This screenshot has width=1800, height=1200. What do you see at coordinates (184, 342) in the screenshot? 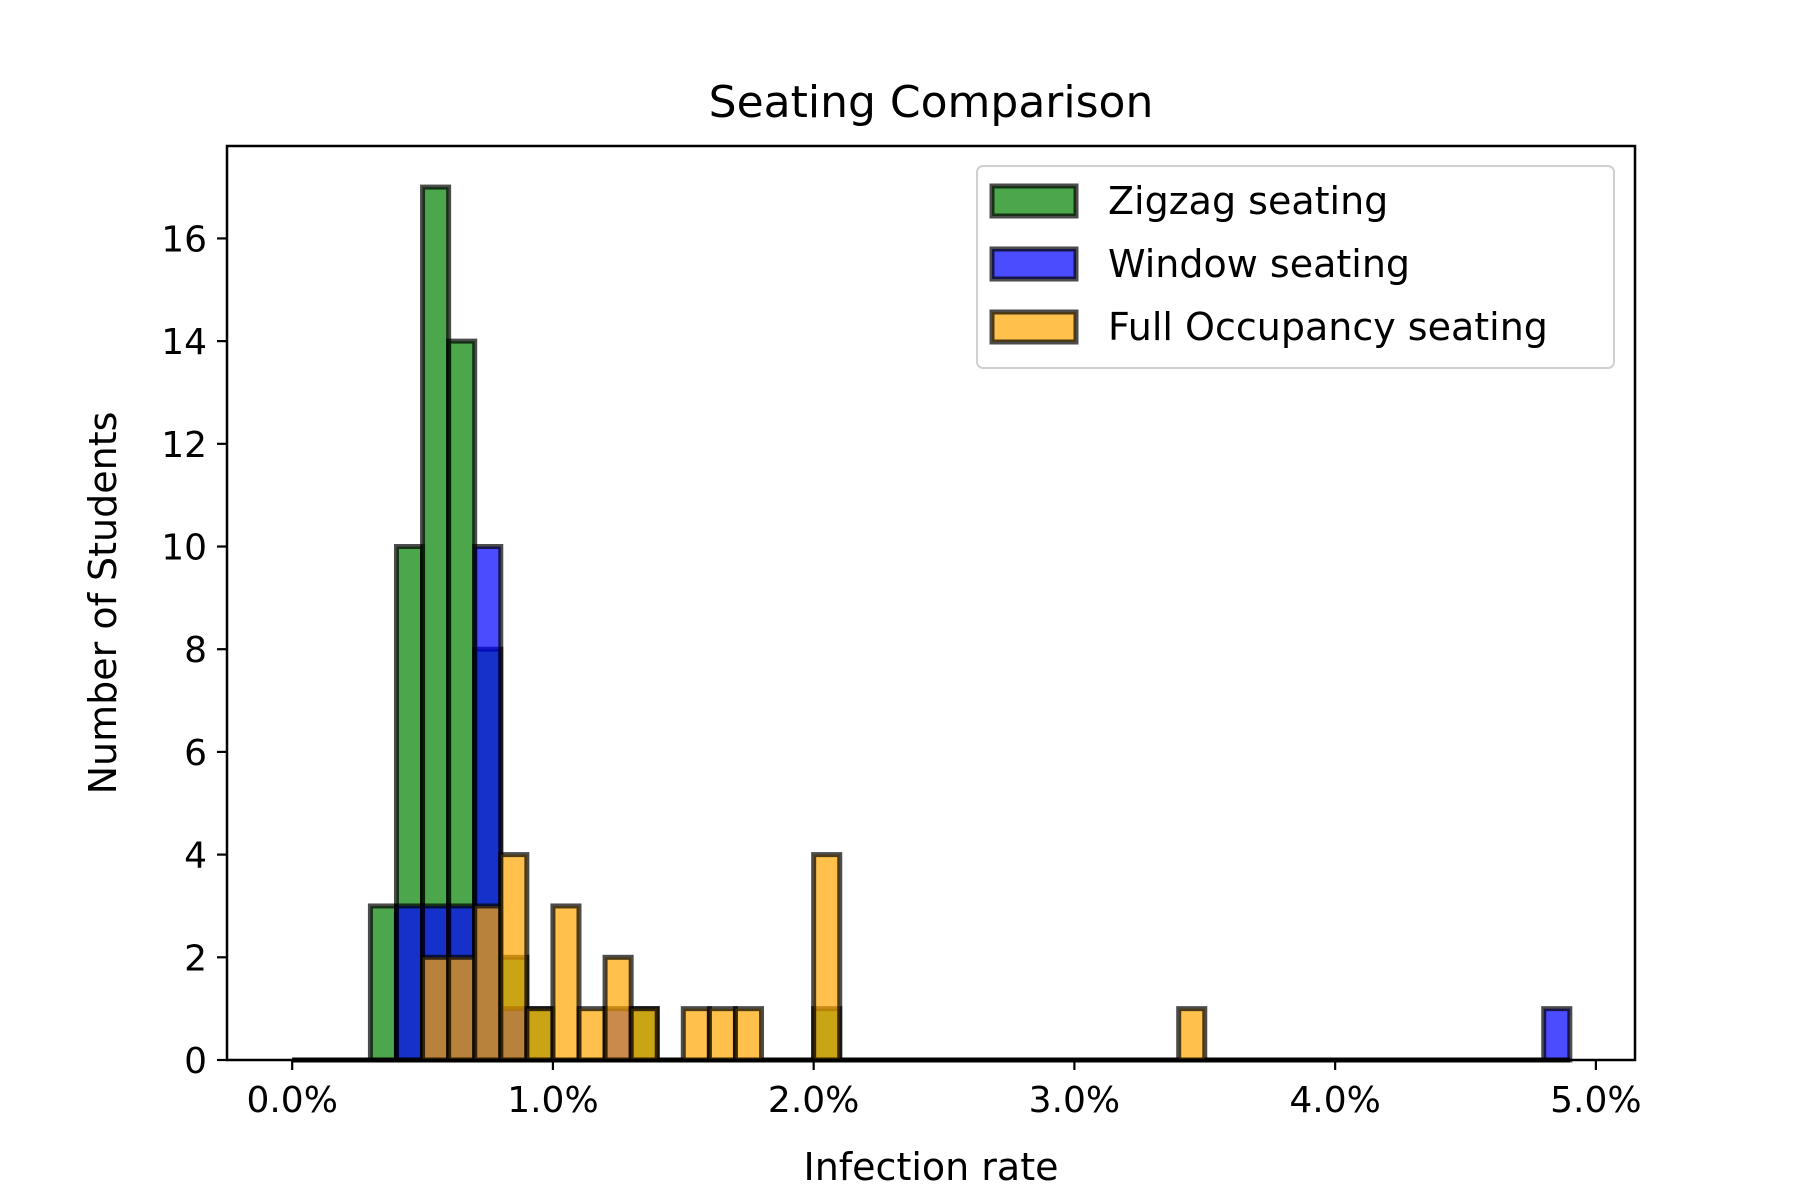
I see `y-tick-label: 14` at bounding box center [184, 342].